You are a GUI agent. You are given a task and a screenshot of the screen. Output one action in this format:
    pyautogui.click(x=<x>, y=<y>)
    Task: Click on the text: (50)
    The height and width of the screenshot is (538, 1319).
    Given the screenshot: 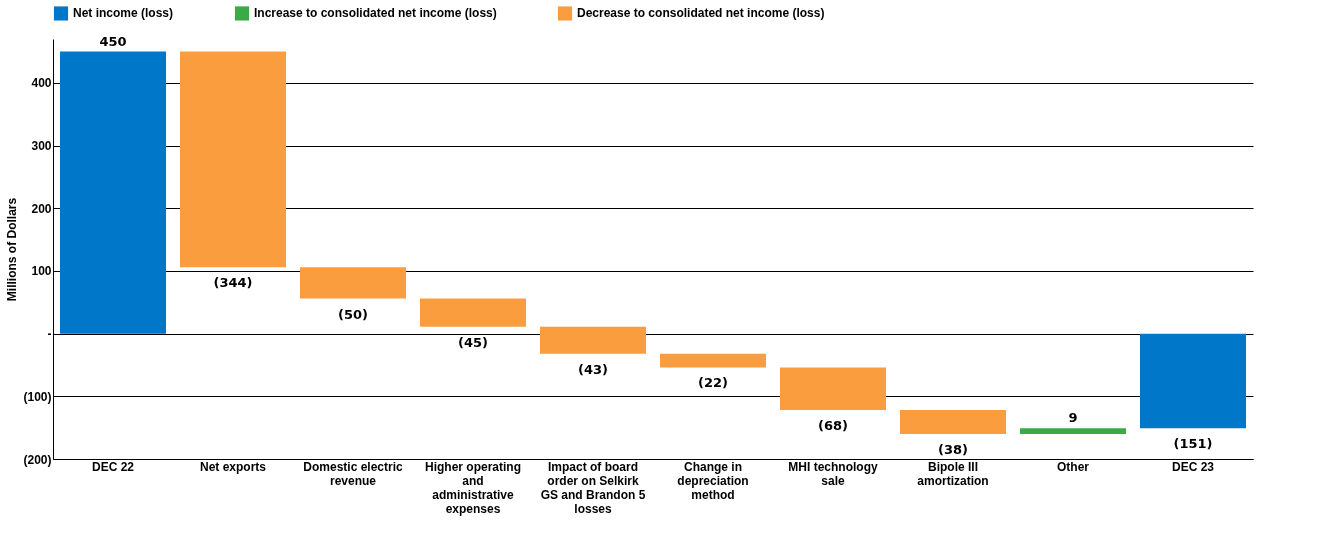 What is the action you would take?
    pyautogui.click(x=353, y=314)
    